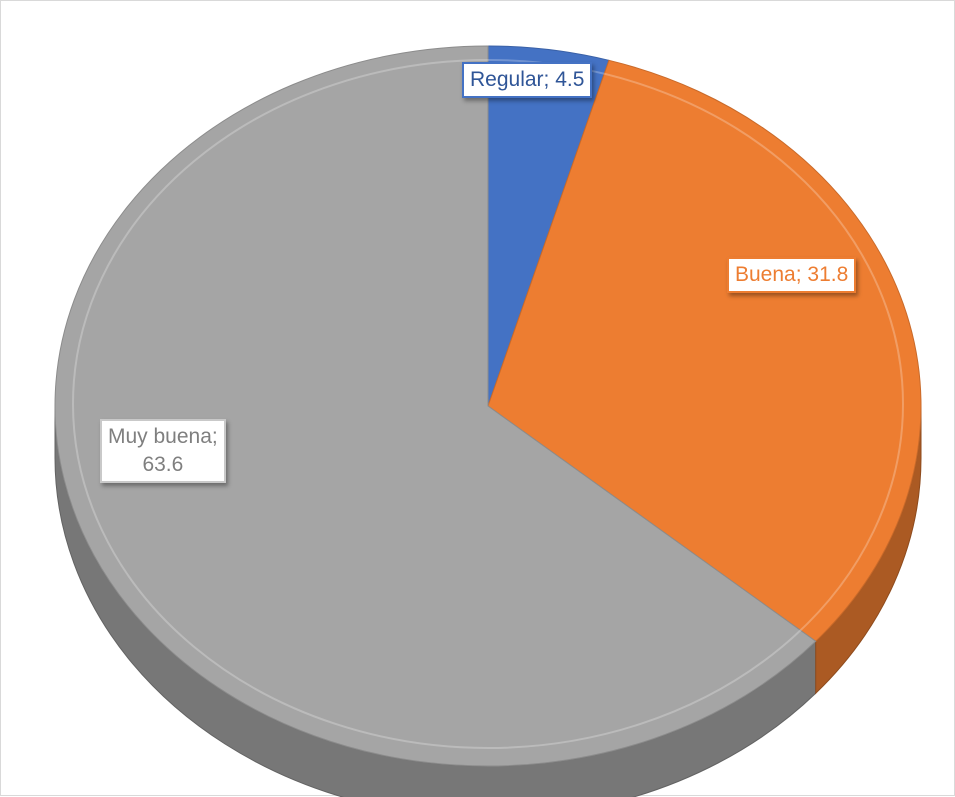  I want to click on data-label-muy-buena: Muy buena; 63.6, so click(163, 451).